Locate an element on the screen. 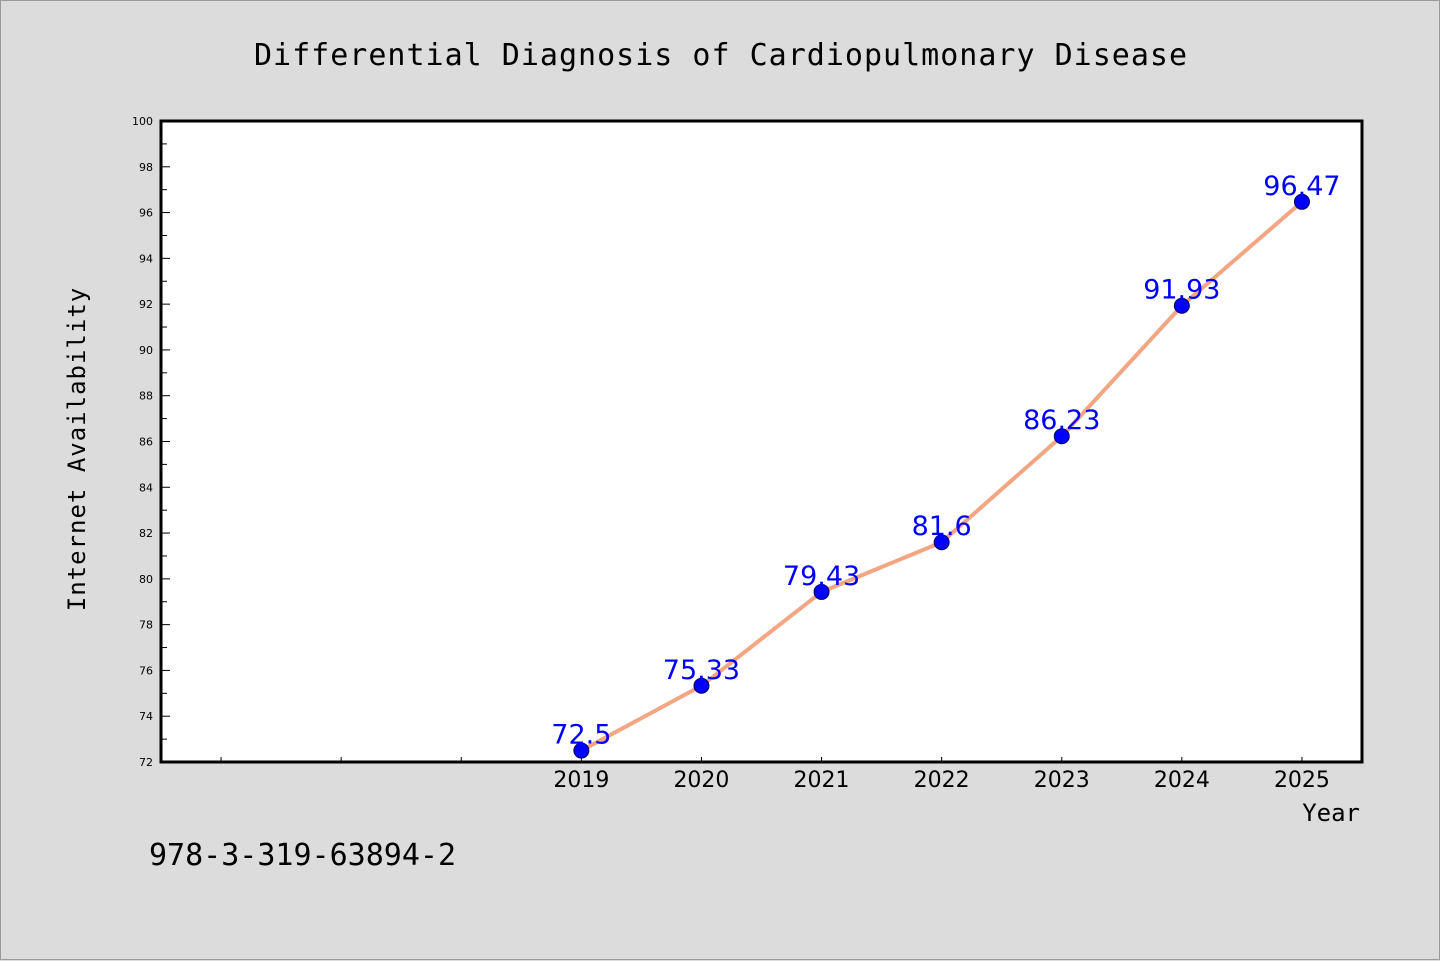 The width and height of the screenshot is (1440, 961). data-label: 86.23 is located at coordinates (1061, 420).